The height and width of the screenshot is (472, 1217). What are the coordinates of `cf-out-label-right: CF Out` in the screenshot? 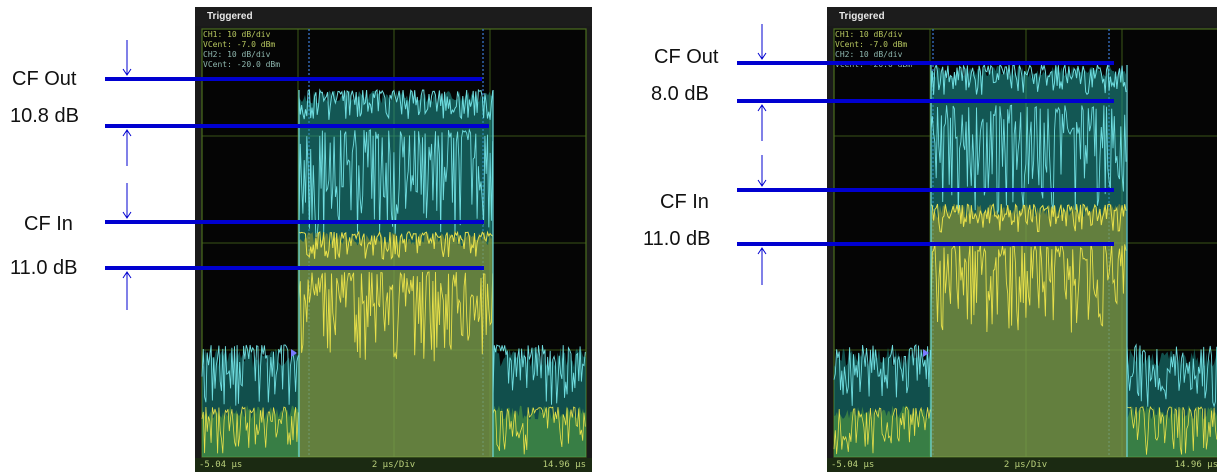 It's located at (686, 57).